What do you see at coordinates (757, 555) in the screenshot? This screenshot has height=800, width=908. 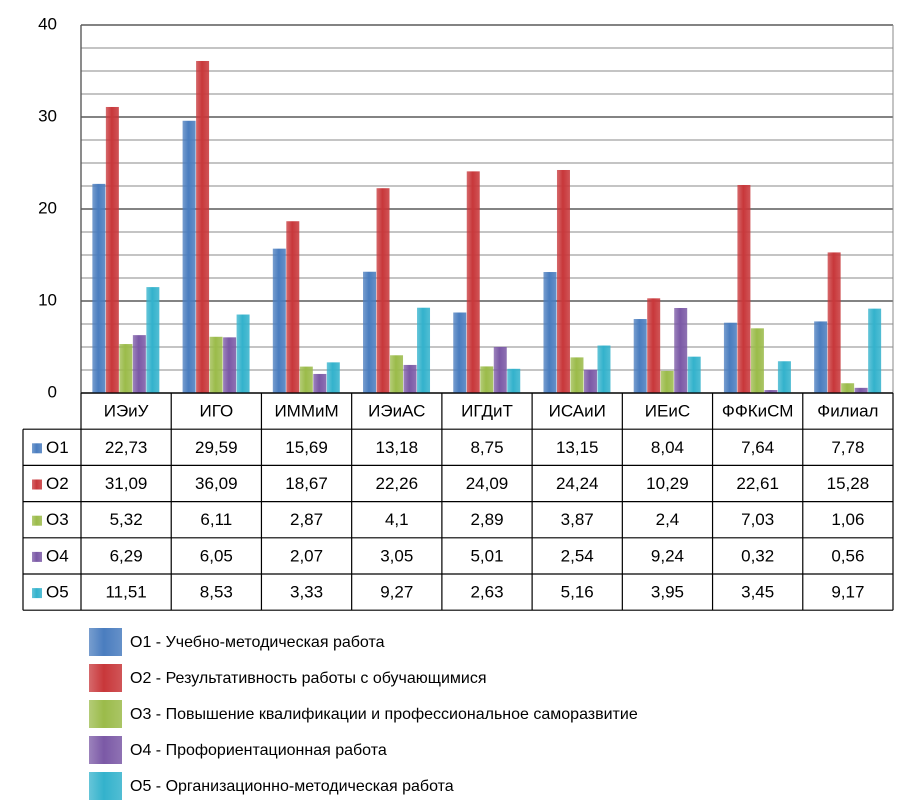 I see `data-label: 0,32` at bounding box center [757, 555].